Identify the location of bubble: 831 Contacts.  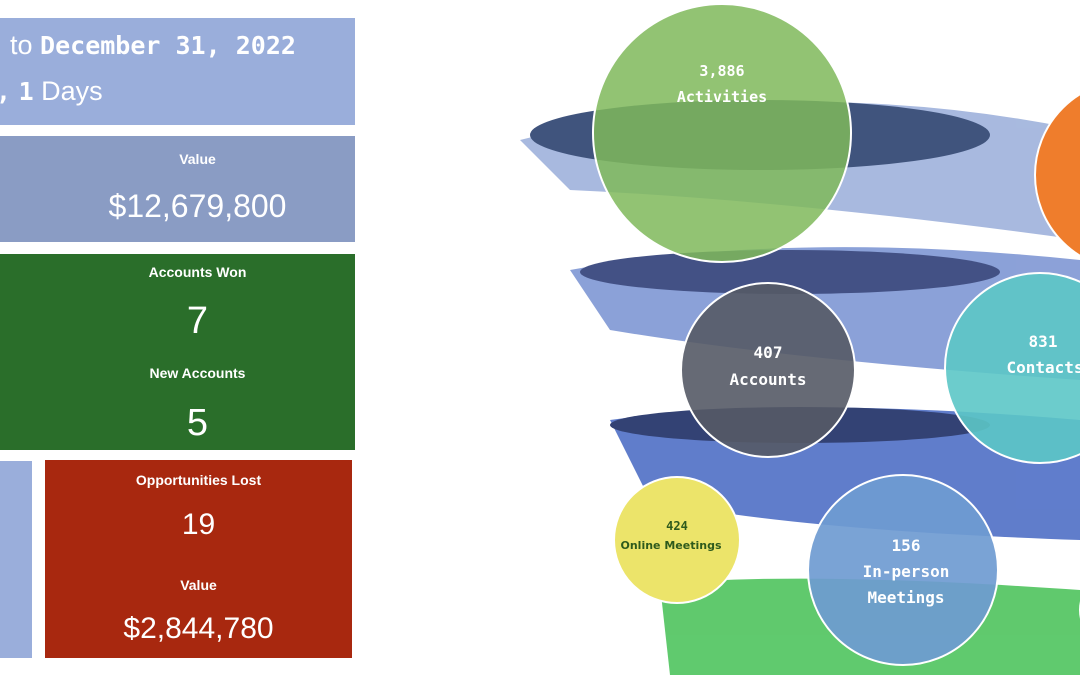
(1012, 368).